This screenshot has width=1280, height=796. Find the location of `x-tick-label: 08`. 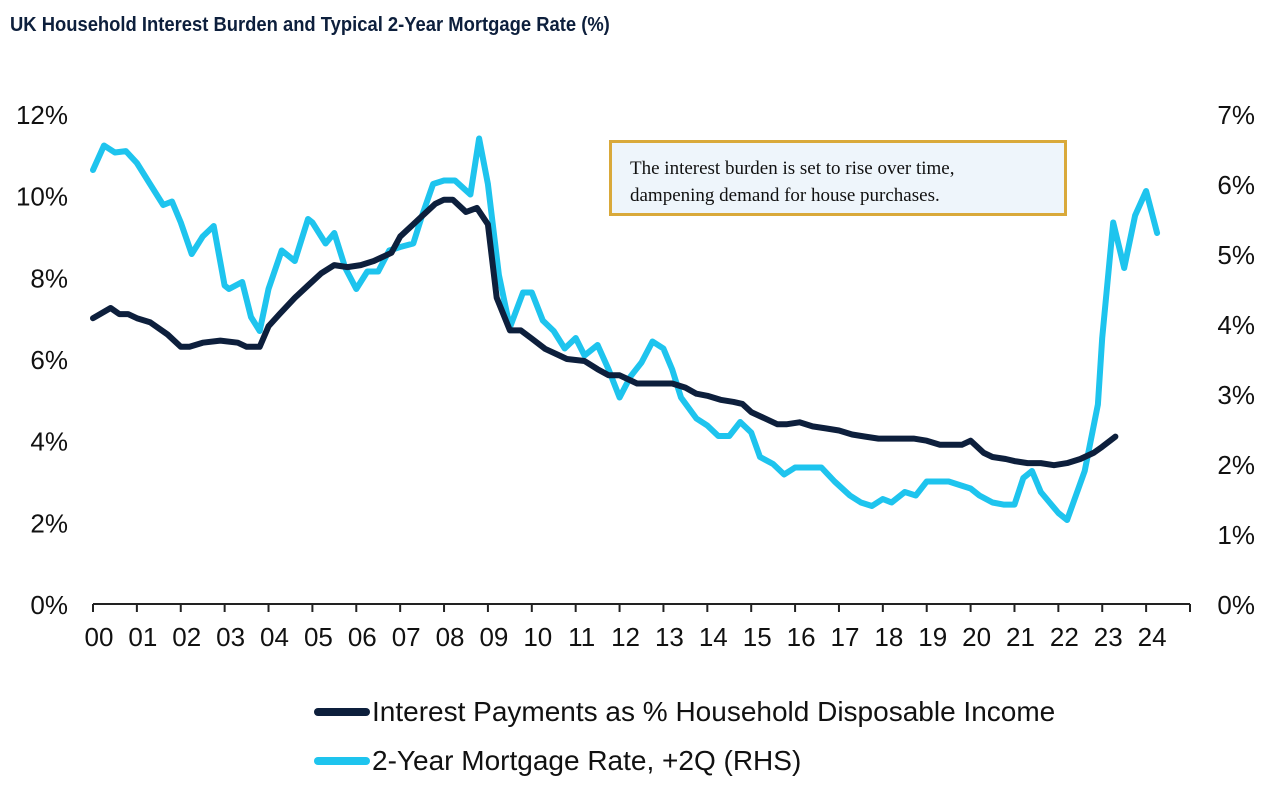

x-tick-label: 08 is located at coordinates (450, 637).